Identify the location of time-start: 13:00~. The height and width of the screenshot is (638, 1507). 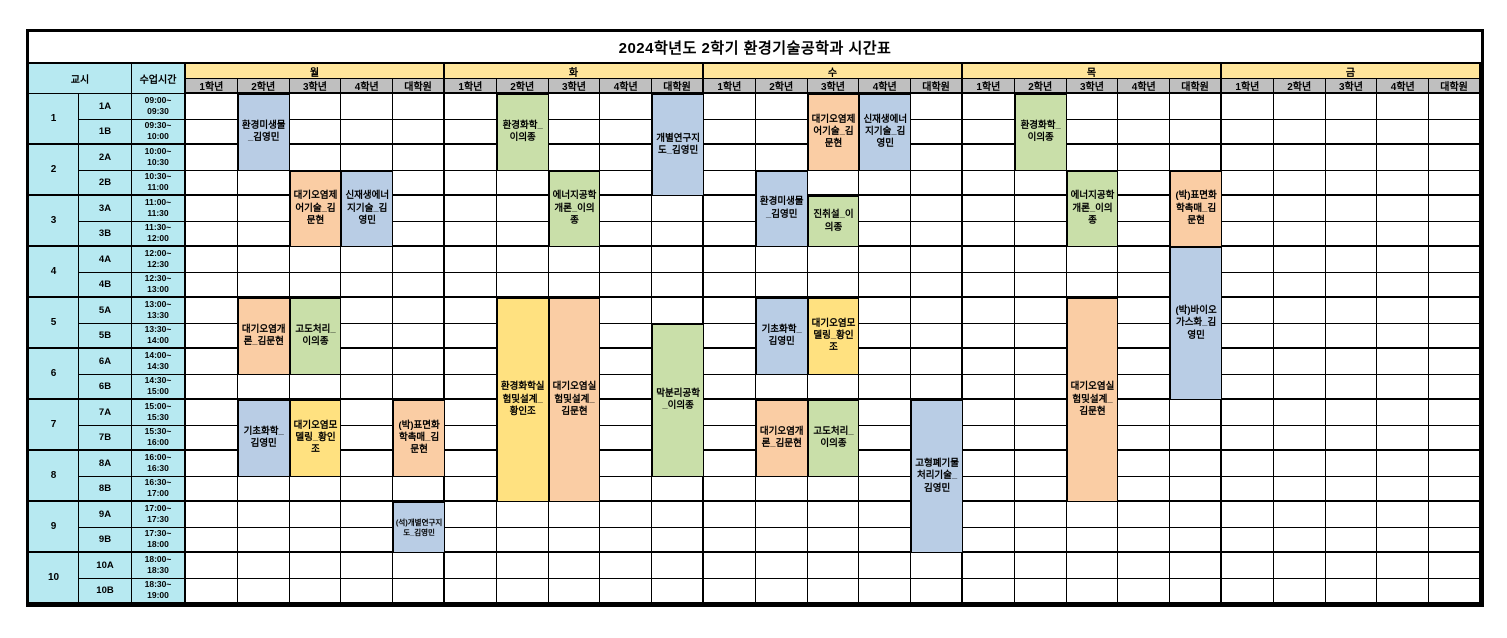
(158, 304).